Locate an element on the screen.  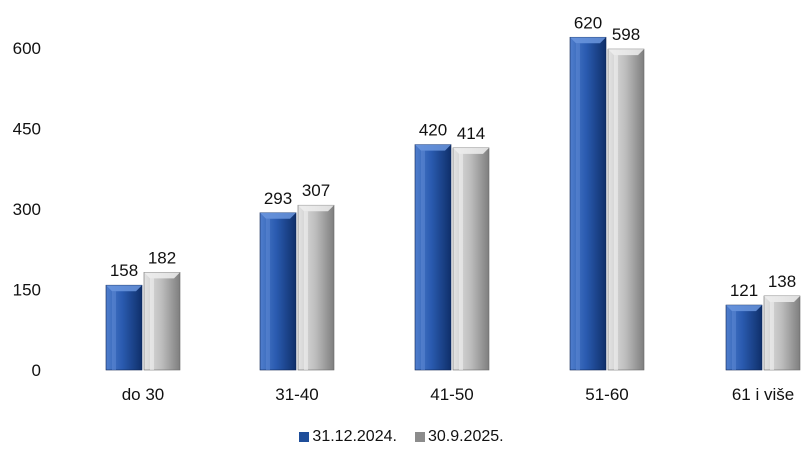
data-label: 420 is located at coordinates (433, 130).